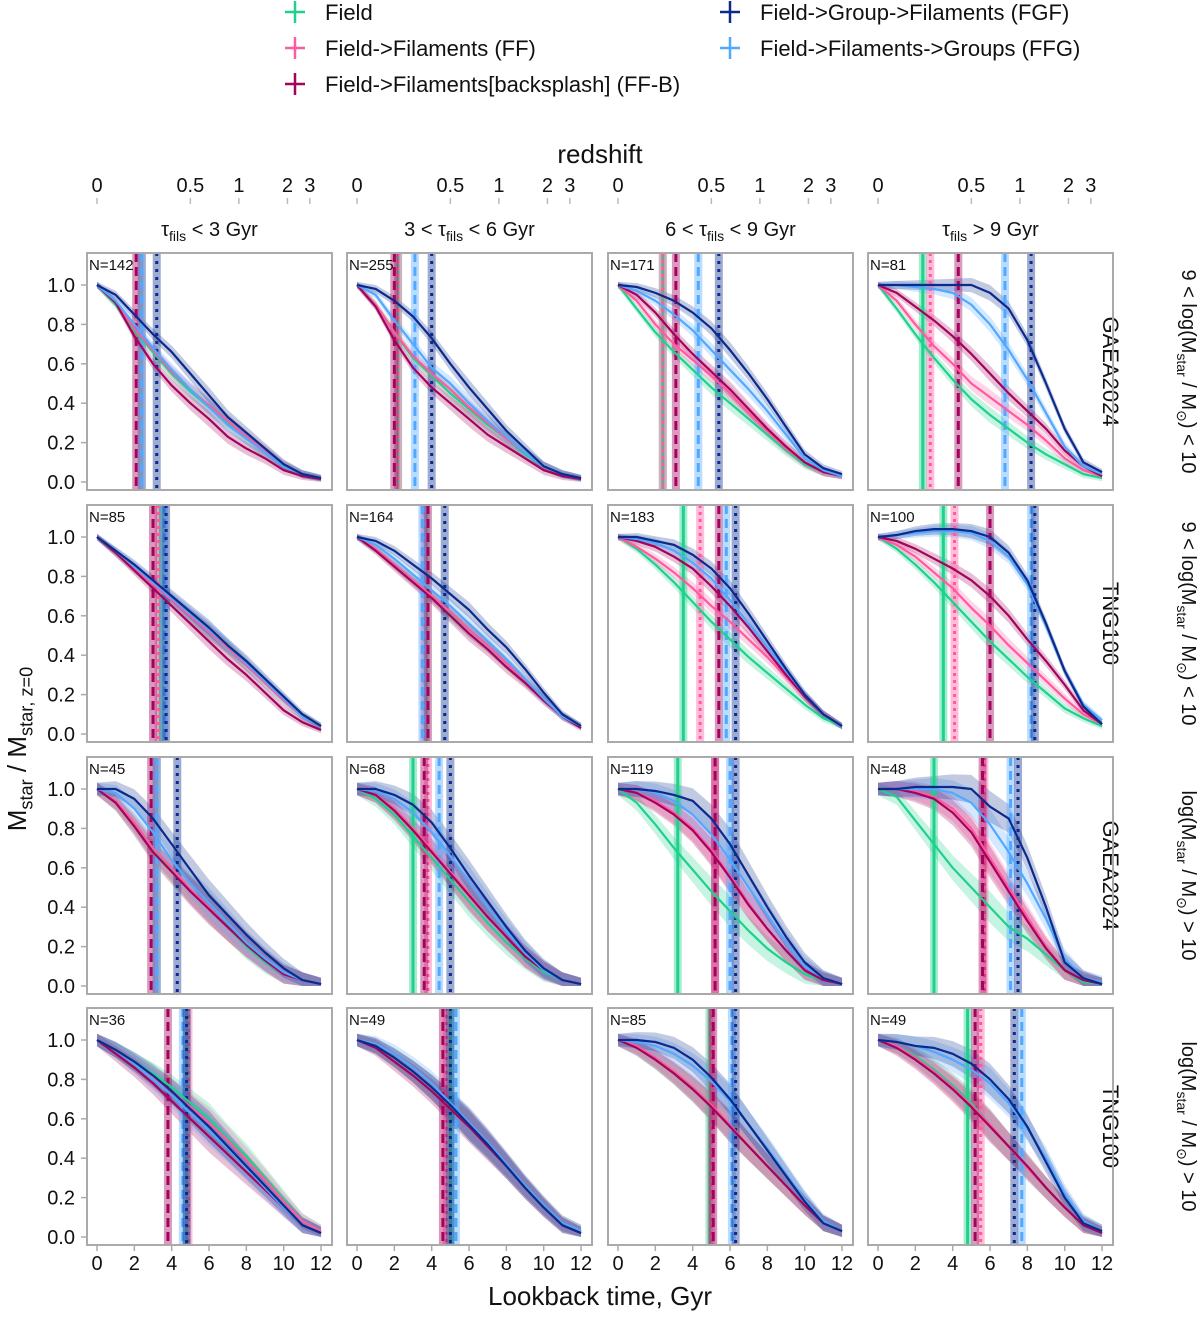 Image resolution: width=1200 pixels, height=1318 pixels. What do you see at coordinates (920, 48) in the screenshot?
I see `legend-label: Field->Filaments->Groups (FFG)` at bounding box center [920, 48].